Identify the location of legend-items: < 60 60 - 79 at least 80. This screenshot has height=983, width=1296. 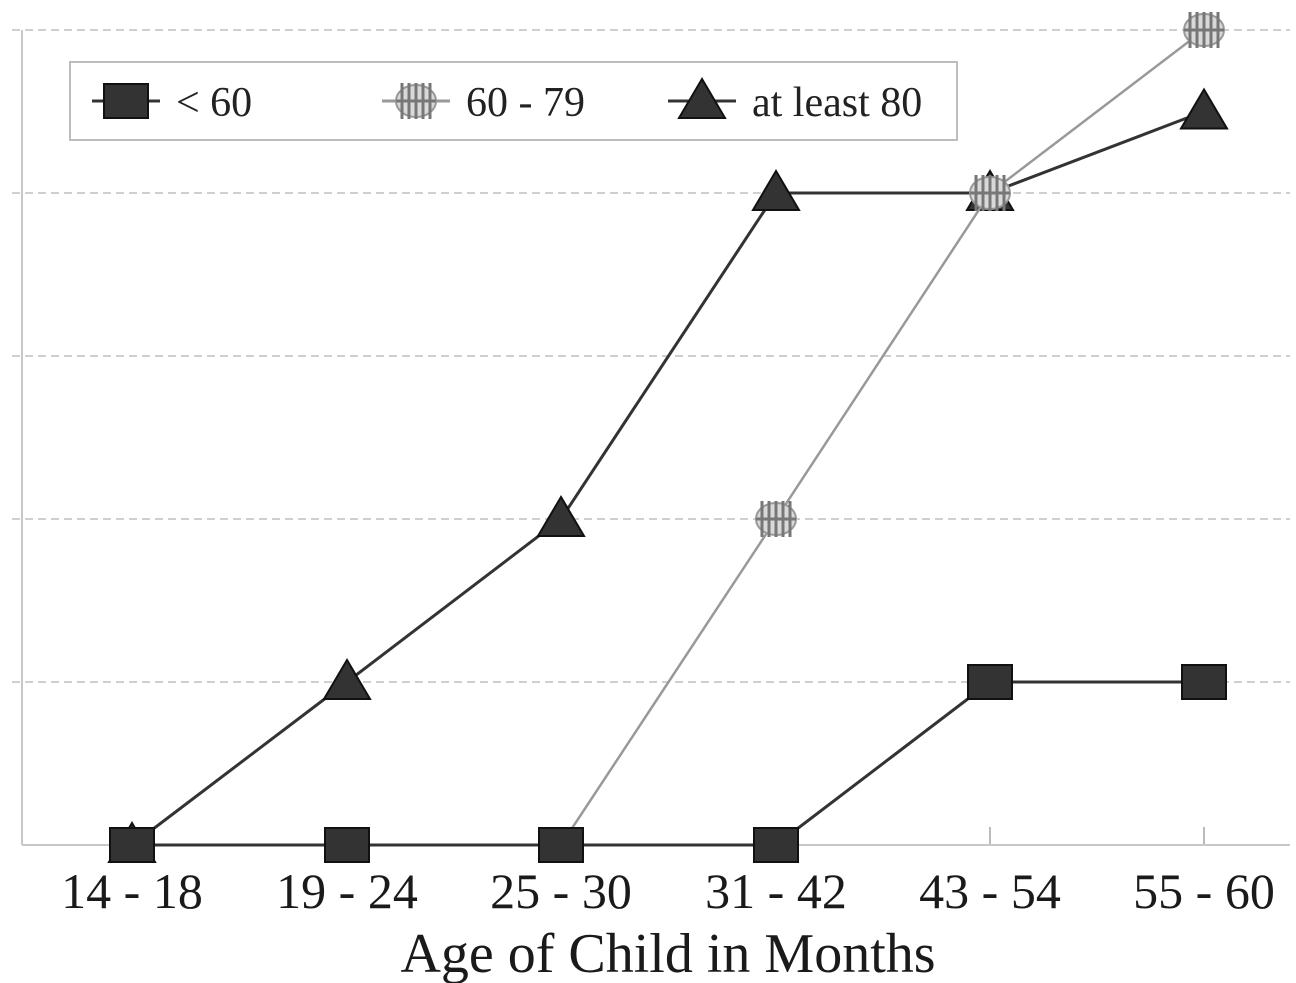
(507, 101).